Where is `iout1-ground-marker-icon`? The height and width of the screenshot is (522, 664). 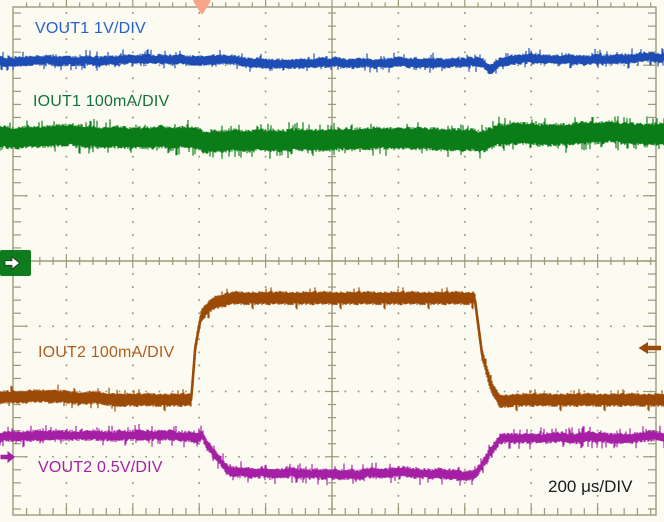 iout1-ground-marker-icon is located at coordinates (15, 263).